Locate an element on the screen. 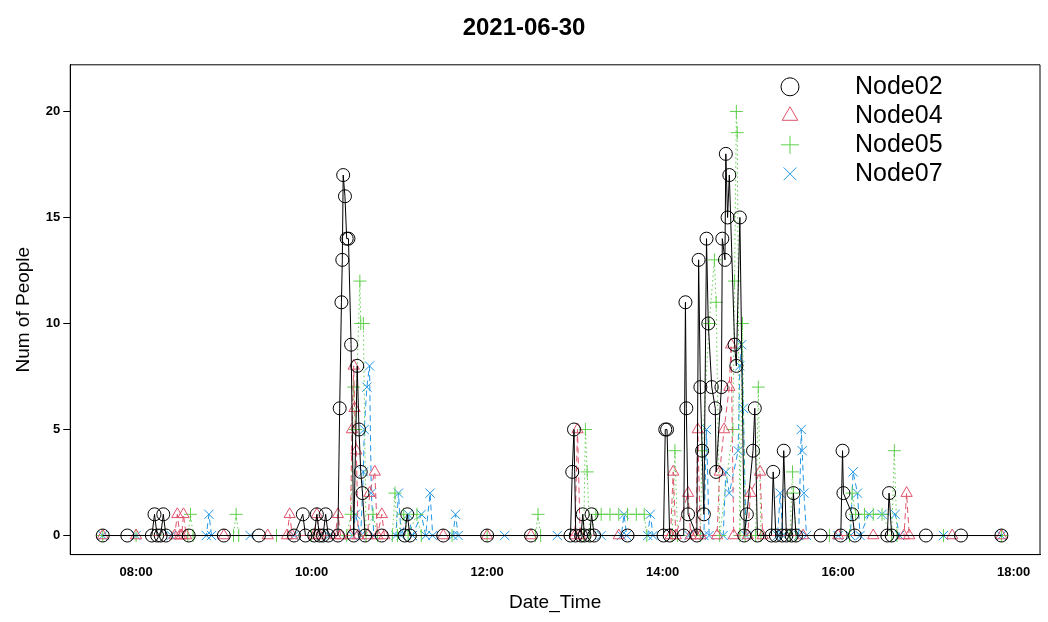 The width and height of the screenshot is (1048, 622). legend-label: Node07 is located at coordinates (899, 171).